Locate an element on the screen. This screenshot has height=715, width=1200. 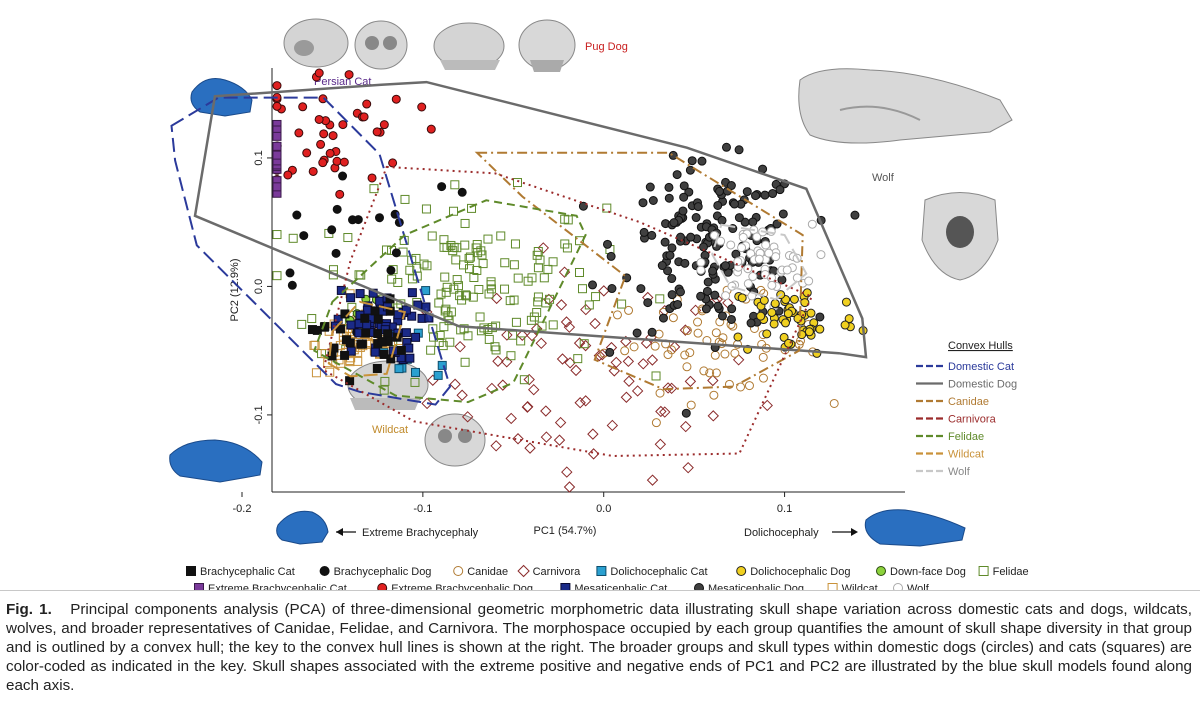
legend-marker-felidae is located at coordinates (983, 571).